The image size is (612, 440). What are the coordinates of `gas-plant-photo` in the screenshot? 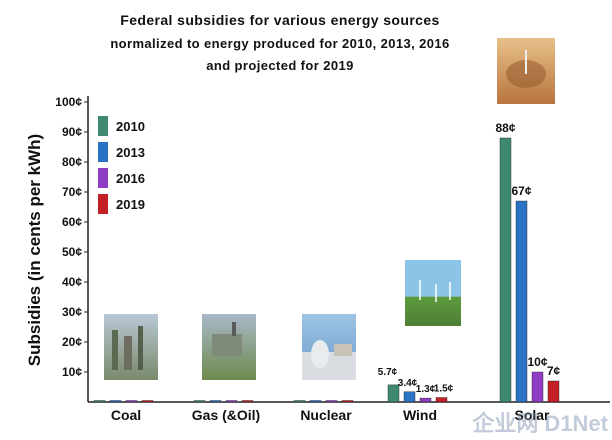 It's located at (229, 347).